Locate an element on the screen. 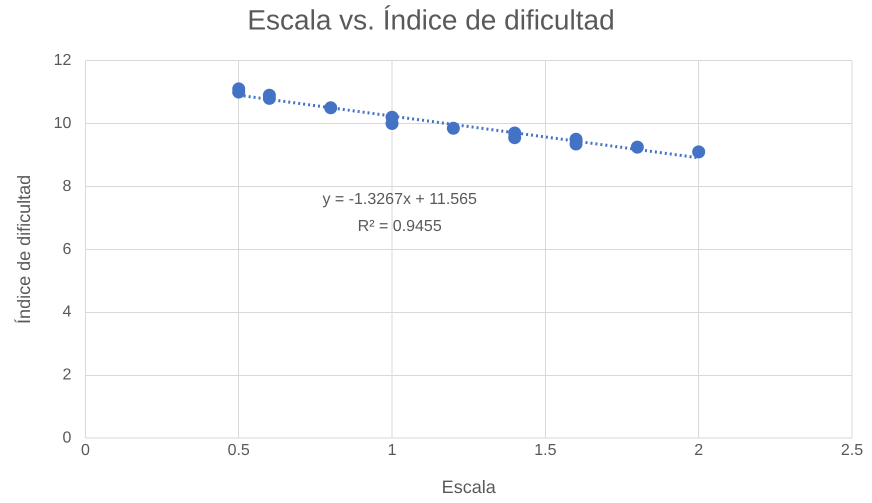  y-tick-label: 8 is located at coordinates (67, 186).